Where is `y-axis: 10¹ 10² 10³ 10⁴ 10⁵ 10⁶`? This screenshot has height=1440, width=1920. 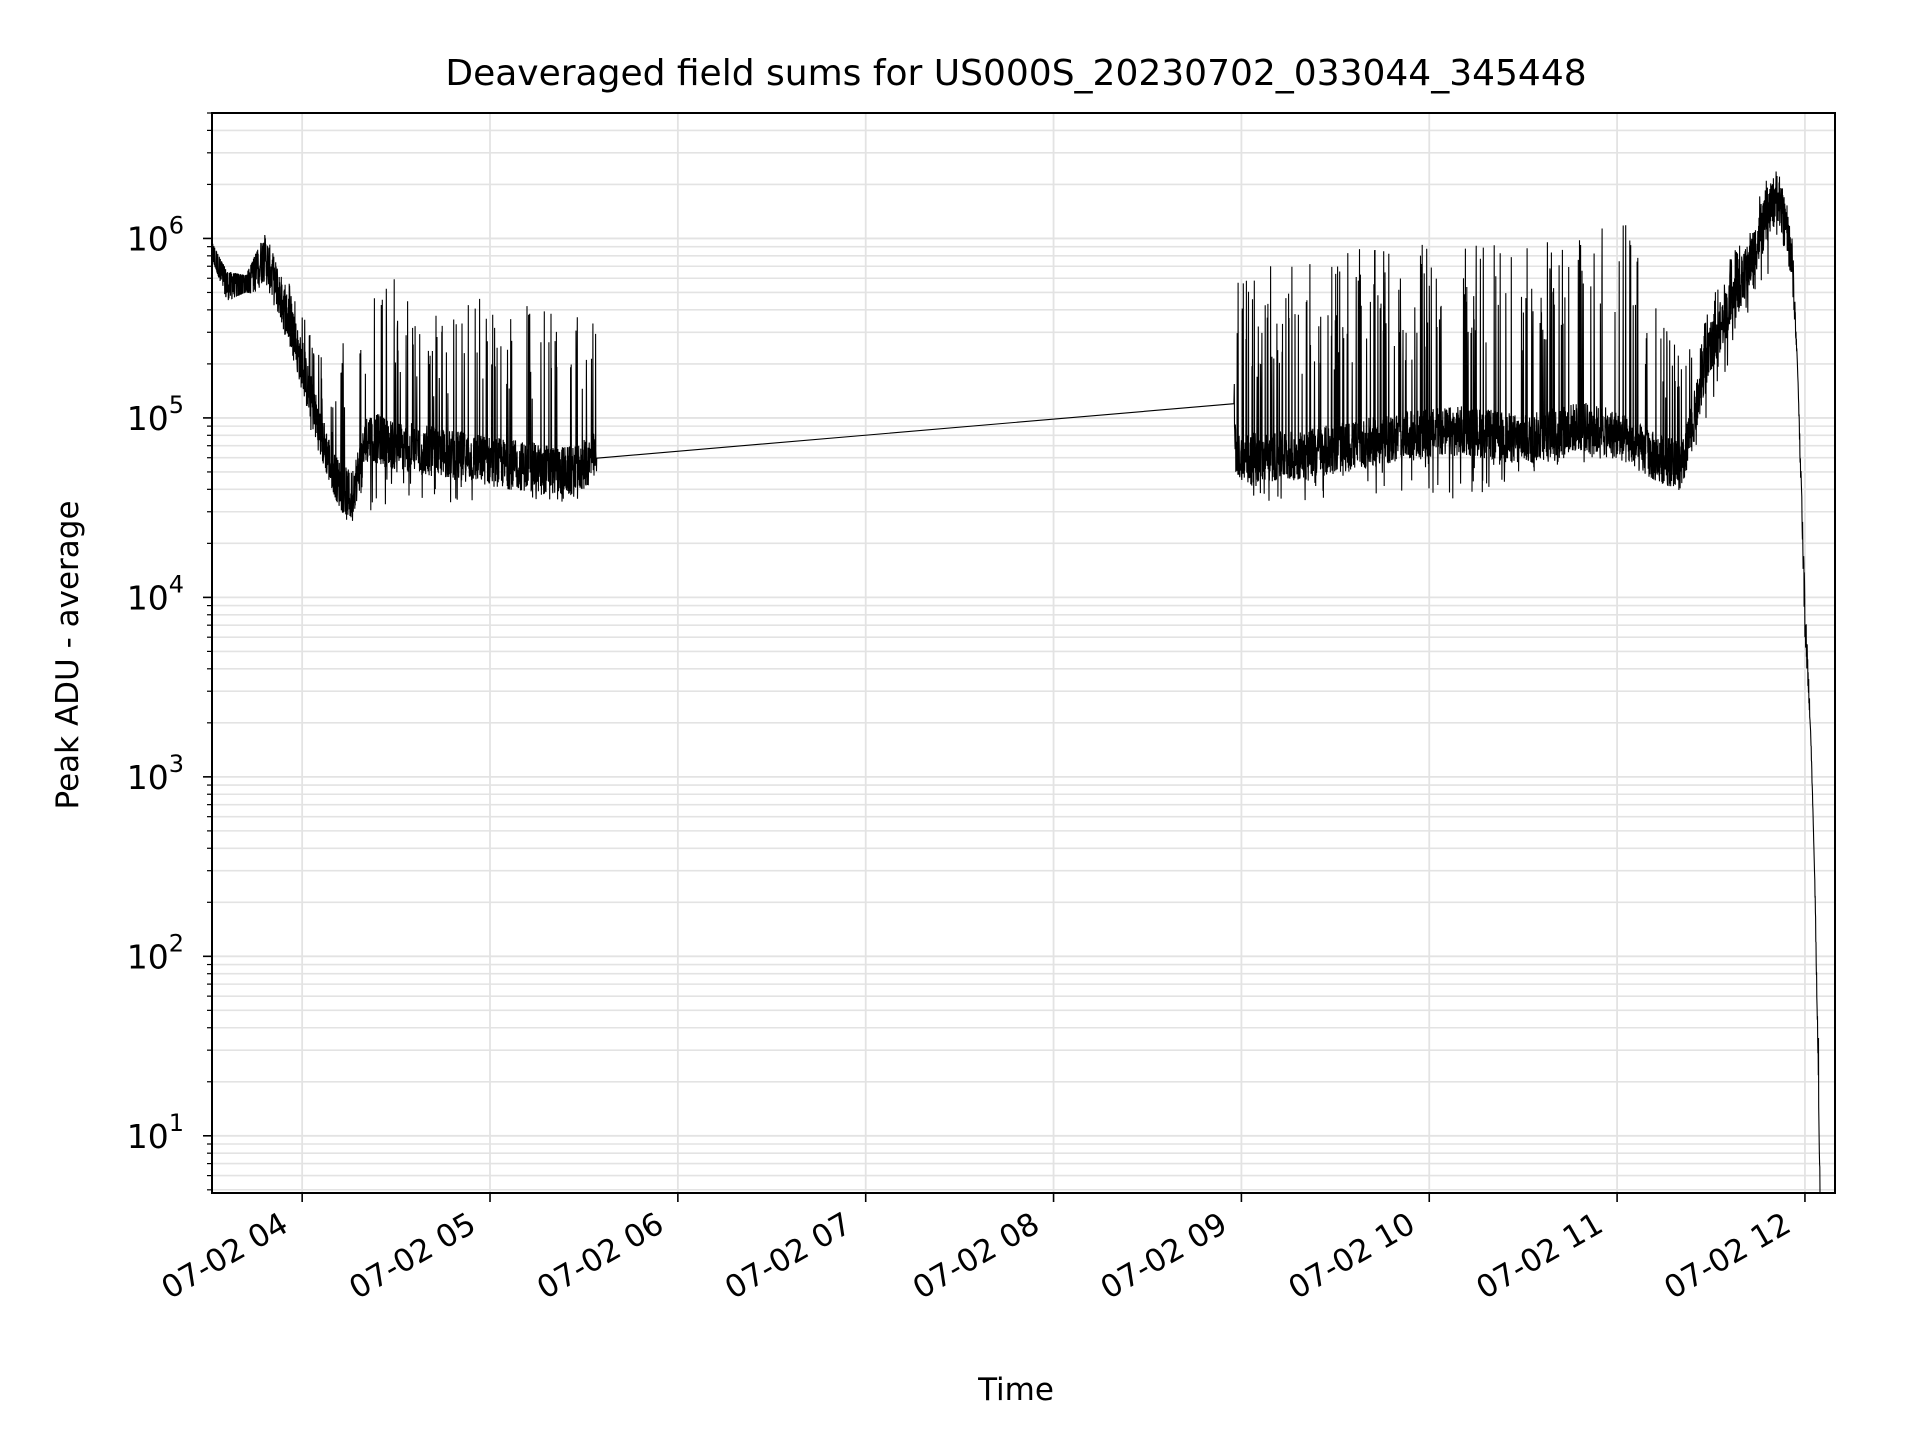
y-axis: 10¹ 10² 10³ 10⁴ 10⁵ 10⁶ is located at coordinates (169, 651).